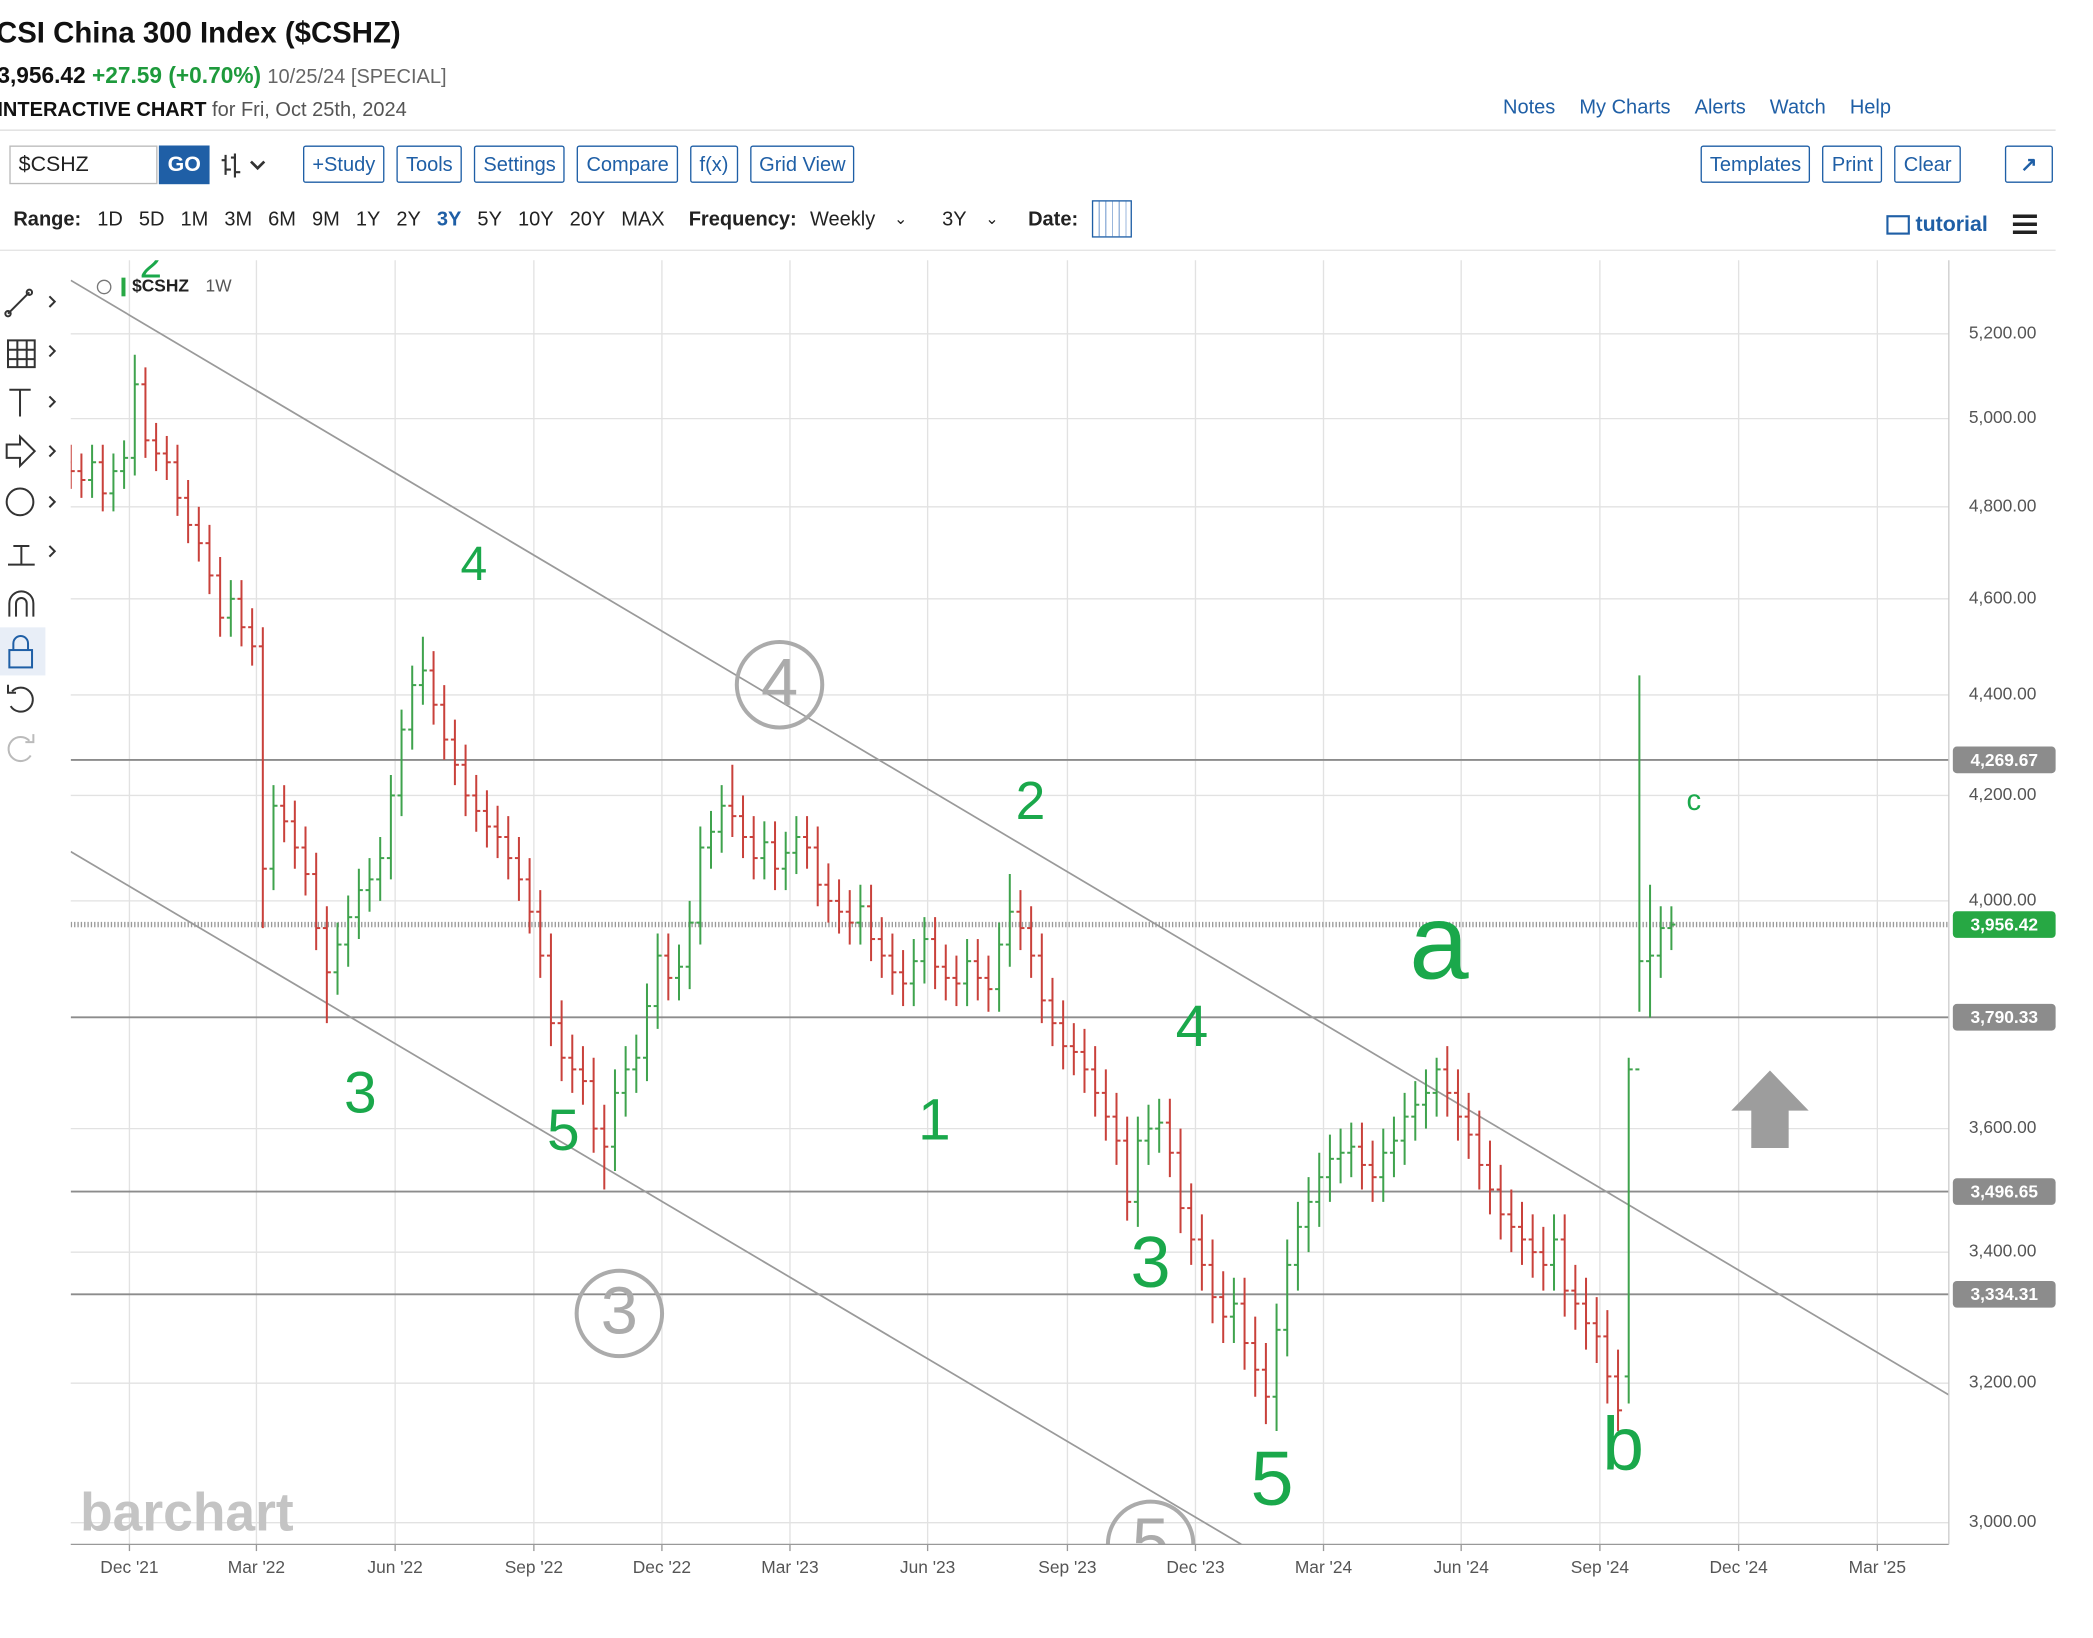 The height and width of the screenshot is (1638, 2093). What do you see at coordinates (449, 219) in the screenshot?
I see `range-option: 3Y` at bounding box center [449, 219].